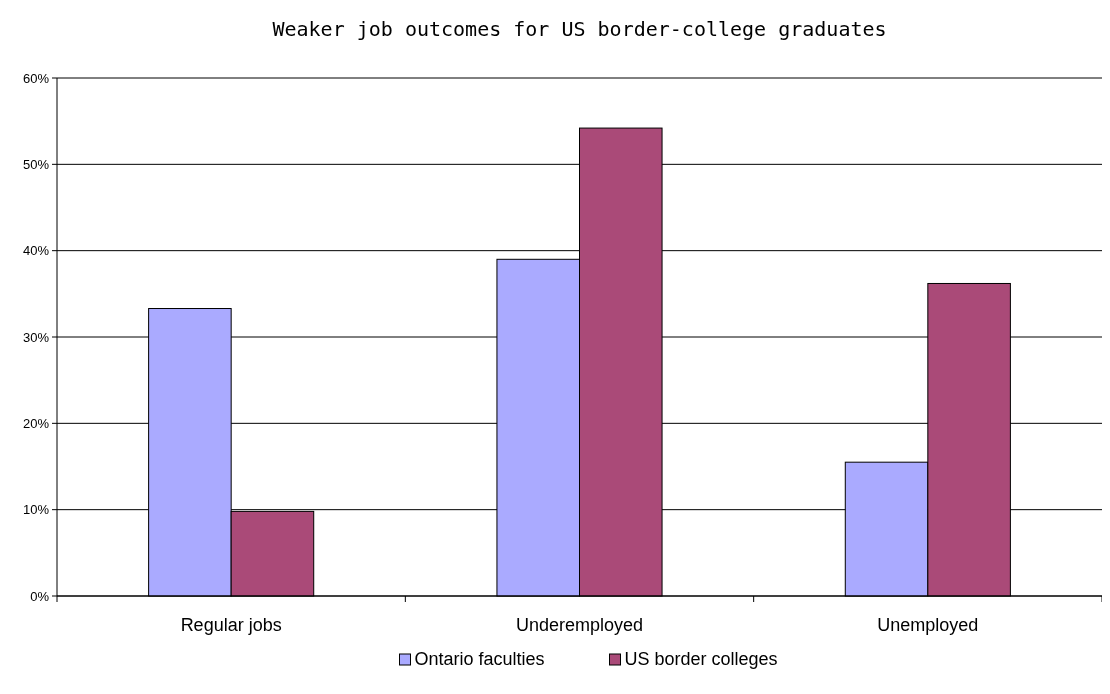 The width and height of the screenshot is (1110, 694). I want to click on y-tick-label: 0%, so click(40, 596).